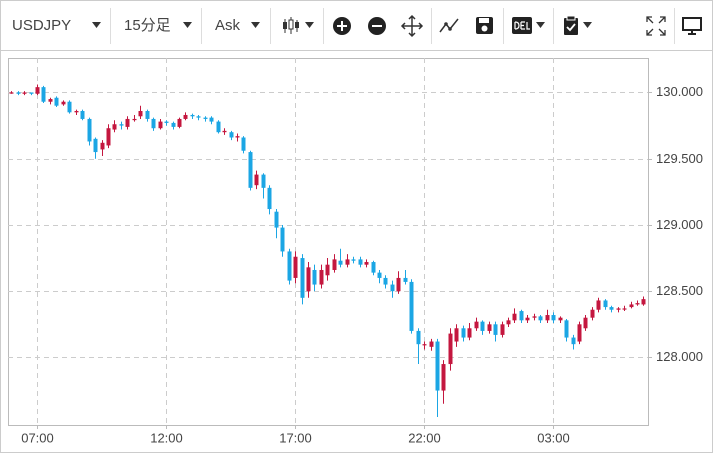 This screenshot has height=458, width=713. What do you see at coordinates (377, 26) in the screenshot?
I see `zoom-out-button` at bounding box center [377, 26].